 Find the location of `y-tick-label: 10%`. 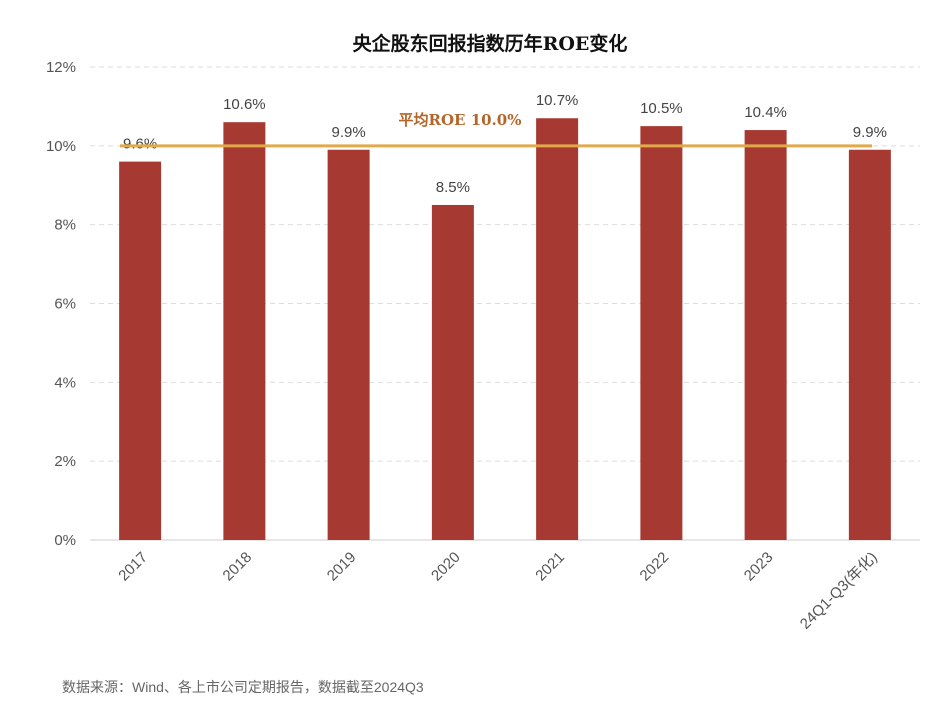

y-tick-label: 10% is located at coordinates (61, 146).